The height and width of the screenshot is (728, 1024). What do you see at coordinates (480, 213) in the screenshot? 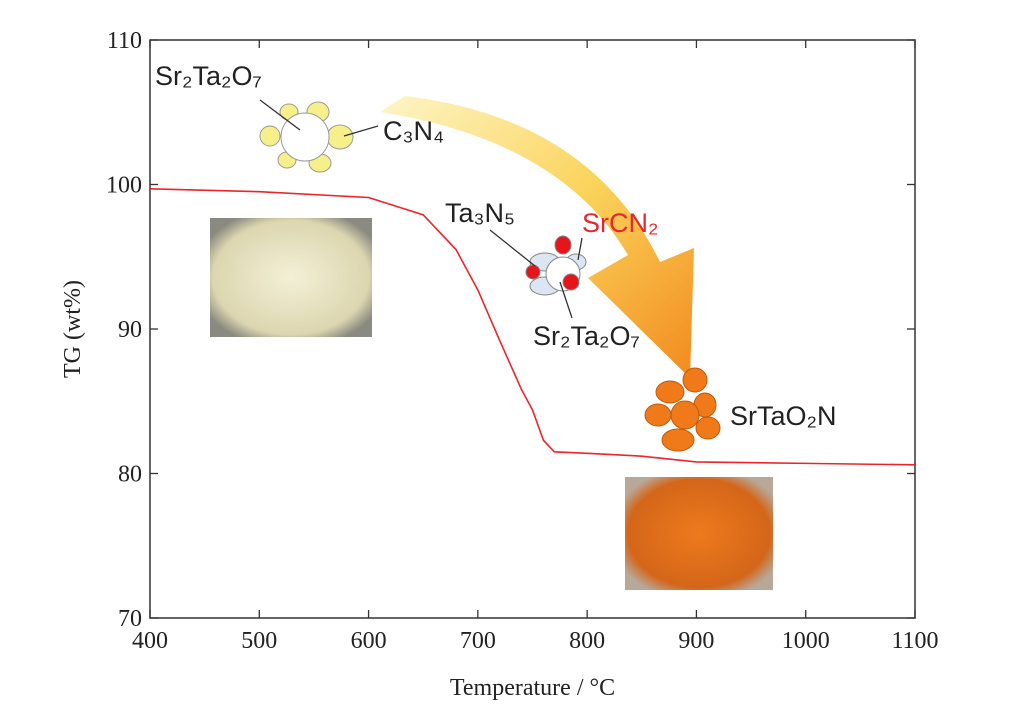
I see `annotation: Ta₃N₅` at bounding box center [480, 213].